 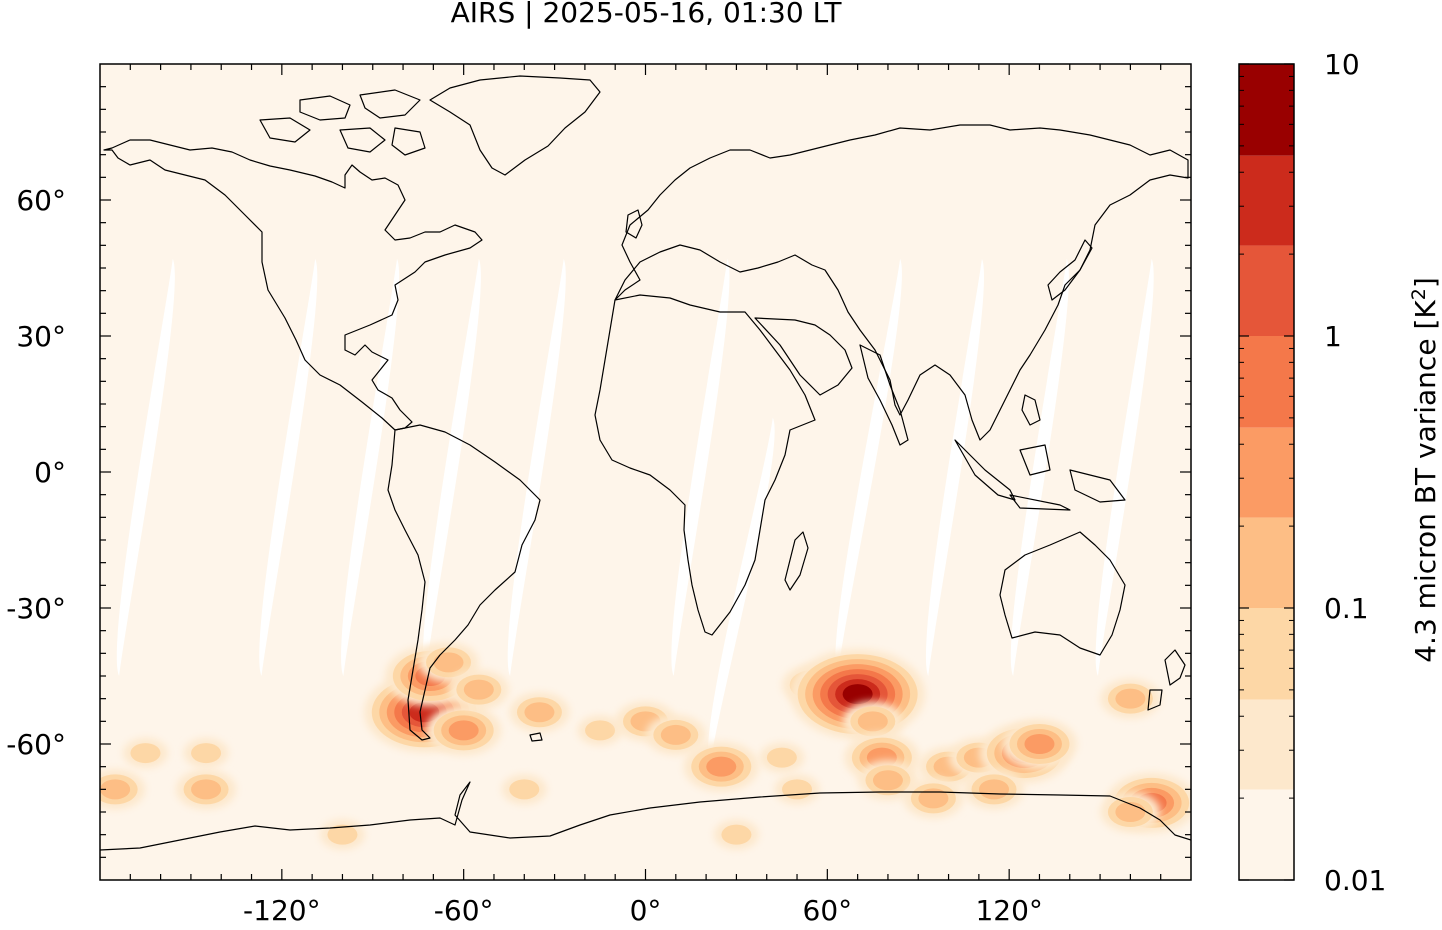 I want to click on coast-south-america, so click(x=464, y=582).